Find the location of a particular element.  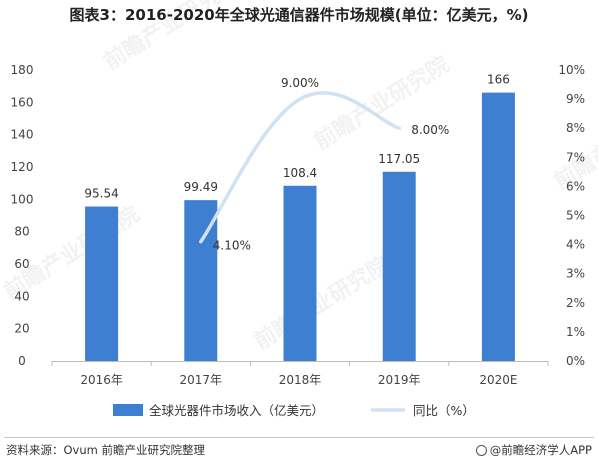

left-axis-tick-label: 180 is located at coordinates (22, 70).